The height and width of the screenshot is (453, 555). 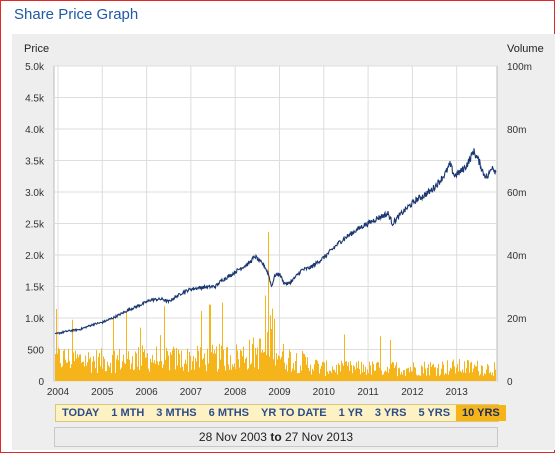 What do you see at coordinates (41, 382) in the screenshot?
I see `y-tick-label: 0` at bounding box center [41, 382].